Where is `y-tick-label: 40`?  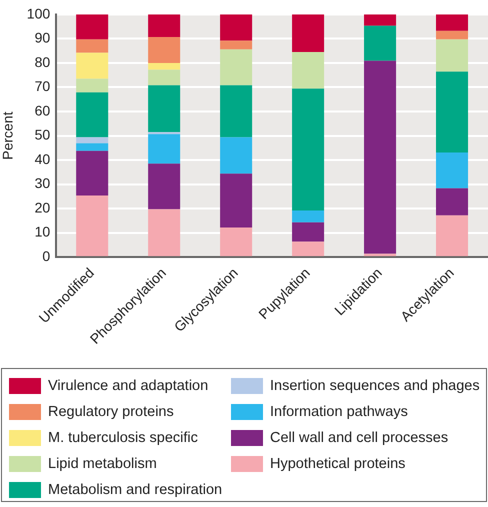
y-tick-label: 40 is located at coordinates (42, 158).